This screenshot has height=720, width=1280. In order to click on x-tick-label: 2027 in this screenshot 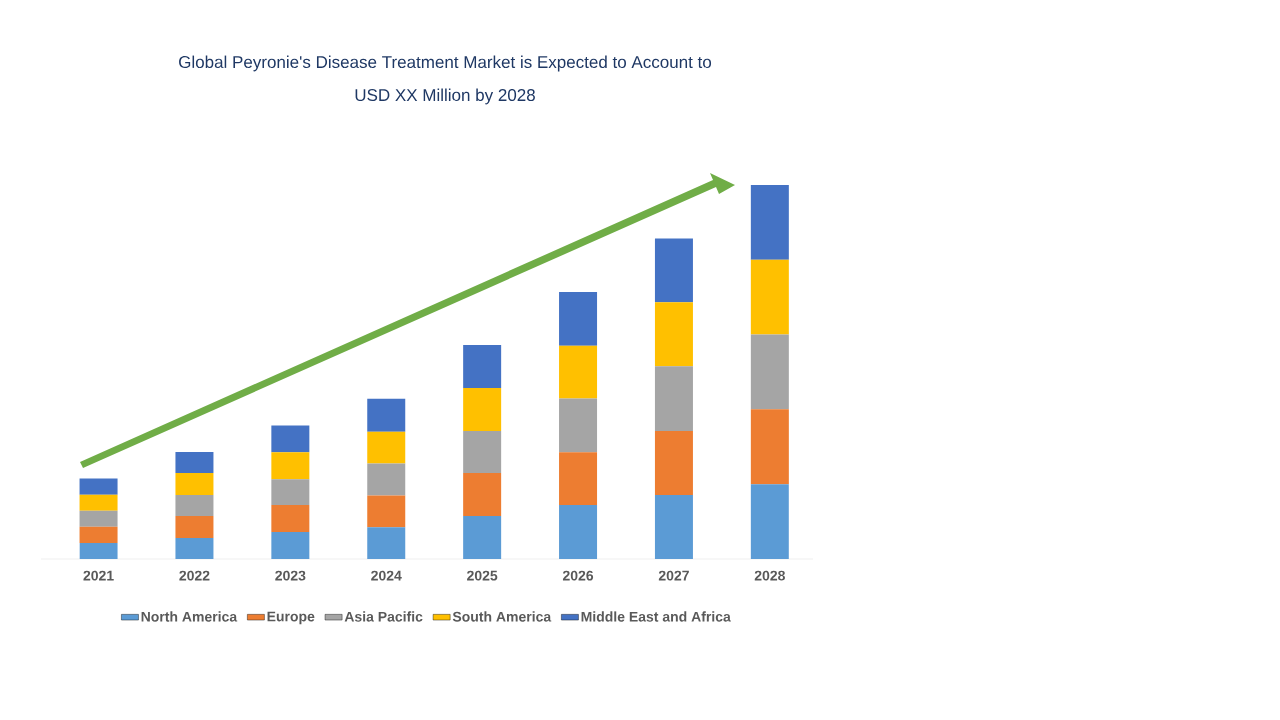, I will do `click(673, 575)`.